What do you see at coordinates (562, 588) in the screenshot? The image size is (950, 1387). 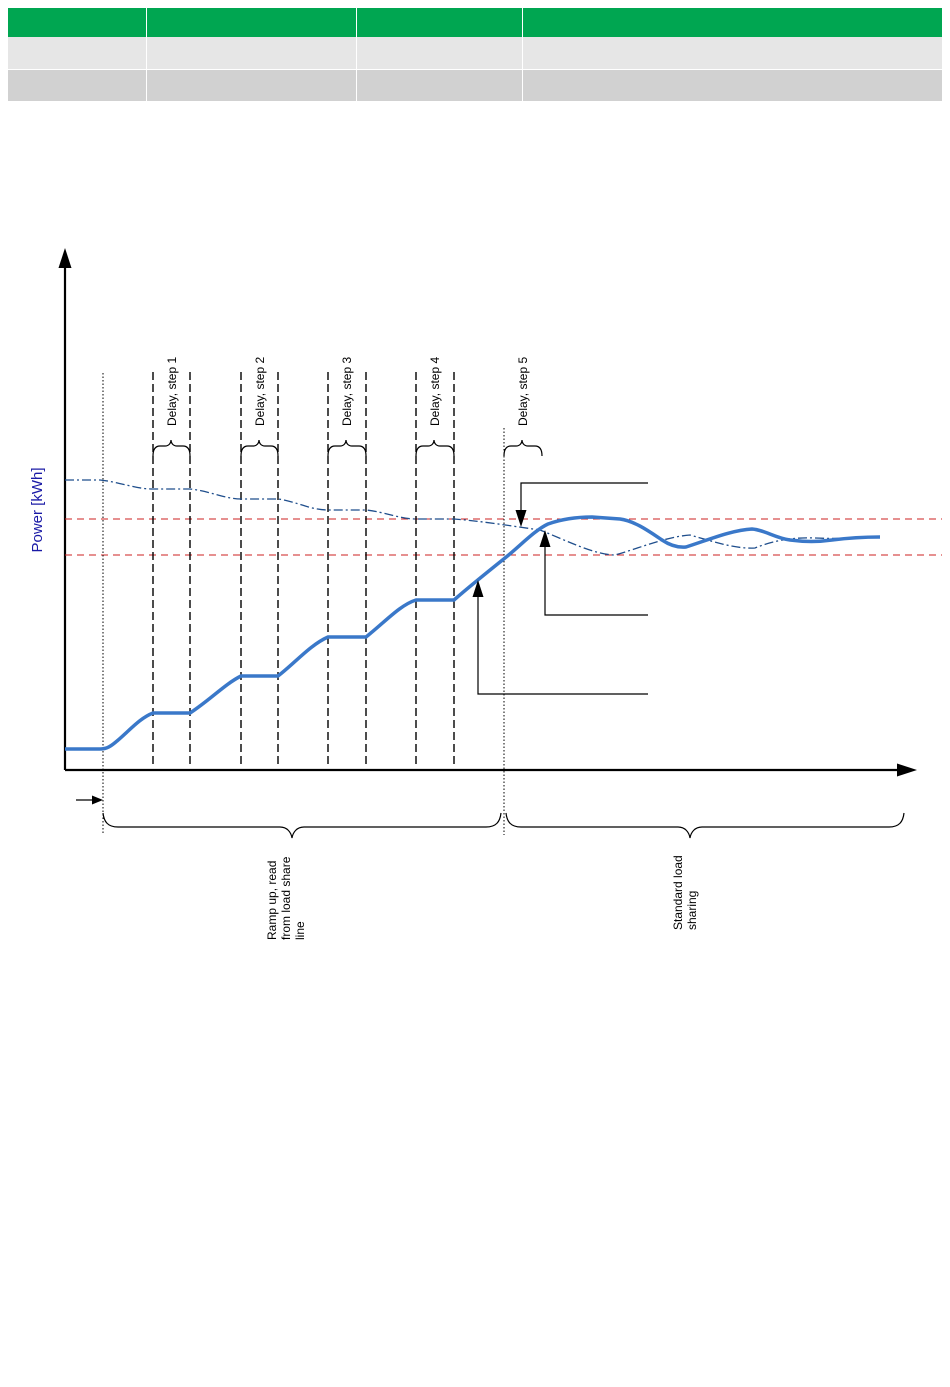 I see `annotation-leaders` at bounding box center [562, 588].